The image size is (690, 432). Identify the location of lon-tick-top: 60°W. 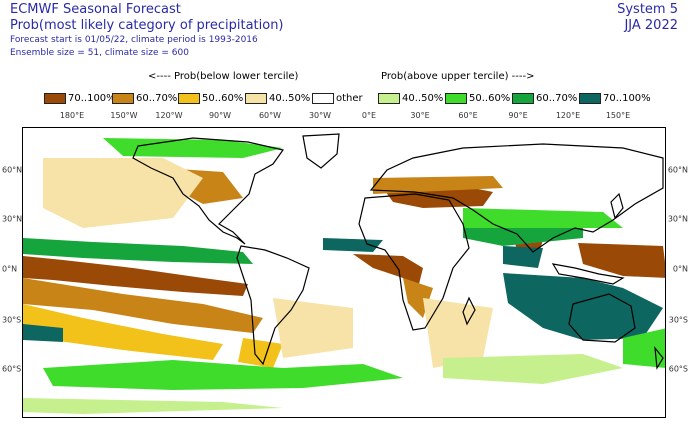
(270, 115).